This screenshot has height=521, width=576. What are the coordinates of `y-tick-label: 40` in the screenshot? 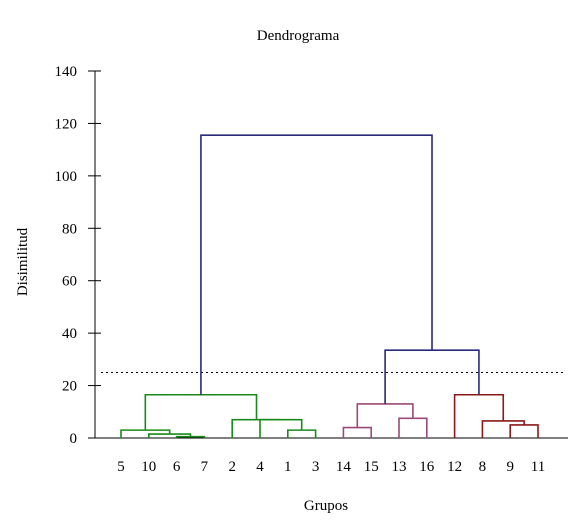 It's located at (69, 334).